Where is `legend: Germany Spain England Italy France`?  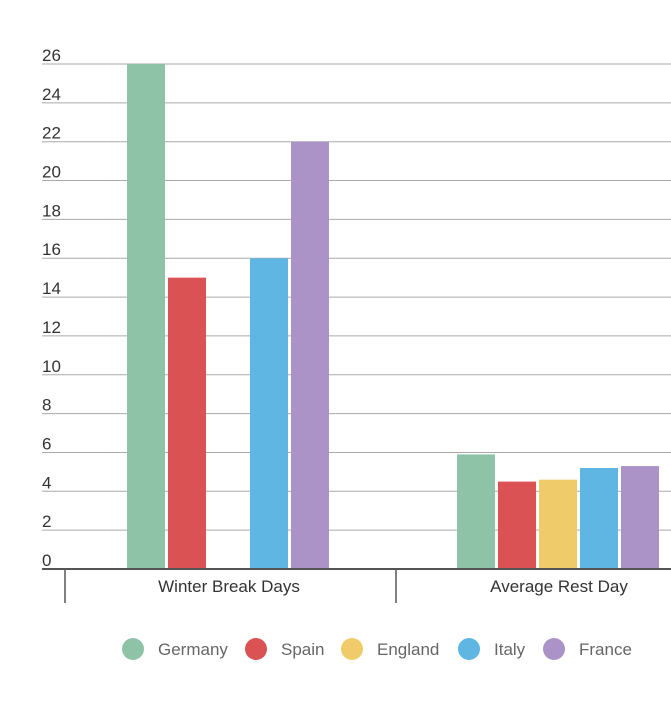 legend: Germany Spain England Italy France is located at coordinates (377, 649).